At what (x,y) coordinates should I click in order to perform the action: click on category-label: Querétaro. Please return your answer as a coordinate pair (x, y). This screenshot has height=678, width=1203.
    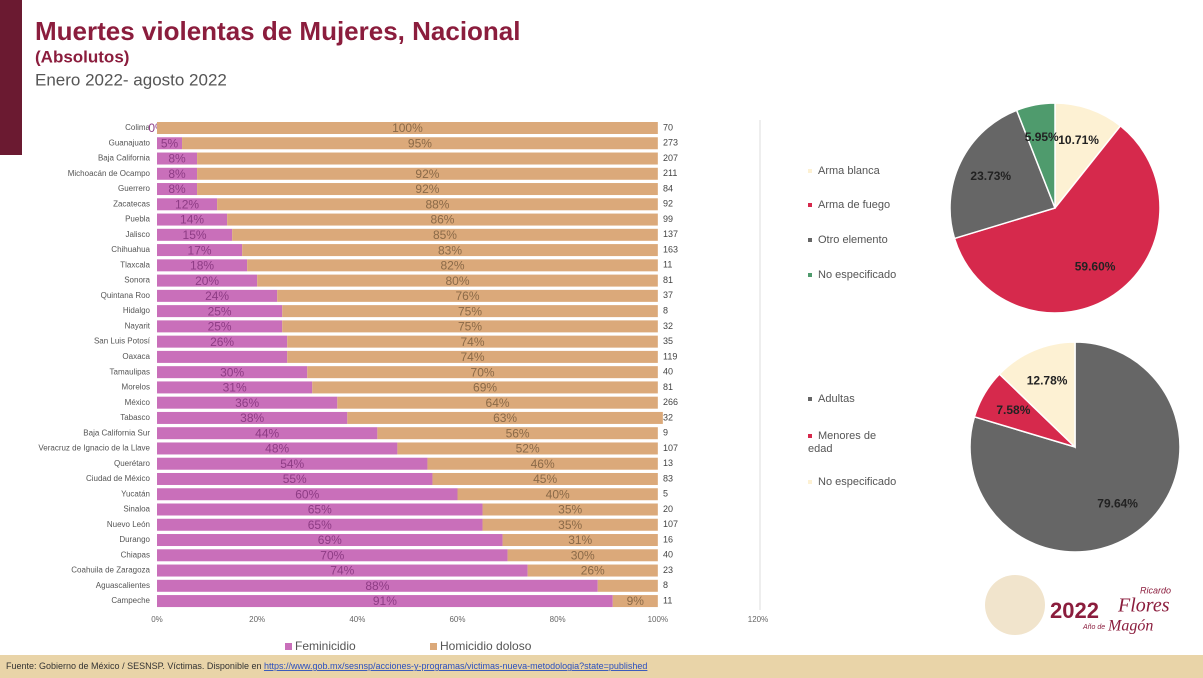
    Looking at the image, I should click on (132, 463).